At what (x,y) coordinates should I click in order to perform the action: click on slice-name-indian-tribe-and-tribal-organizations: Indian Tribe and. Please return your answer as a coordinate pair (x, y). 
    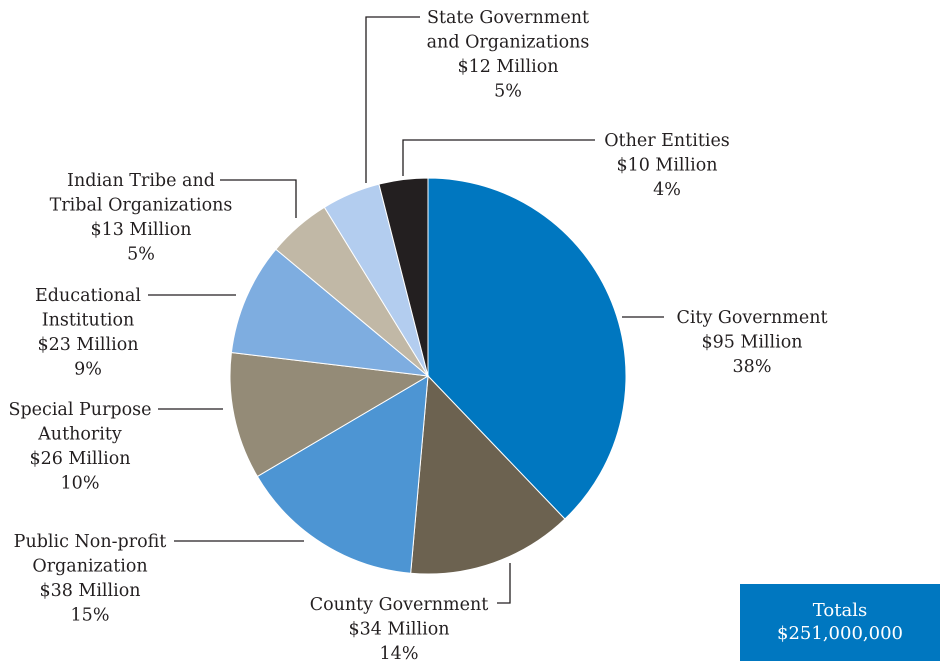
    Looking at the image, I should click on (141, 181).